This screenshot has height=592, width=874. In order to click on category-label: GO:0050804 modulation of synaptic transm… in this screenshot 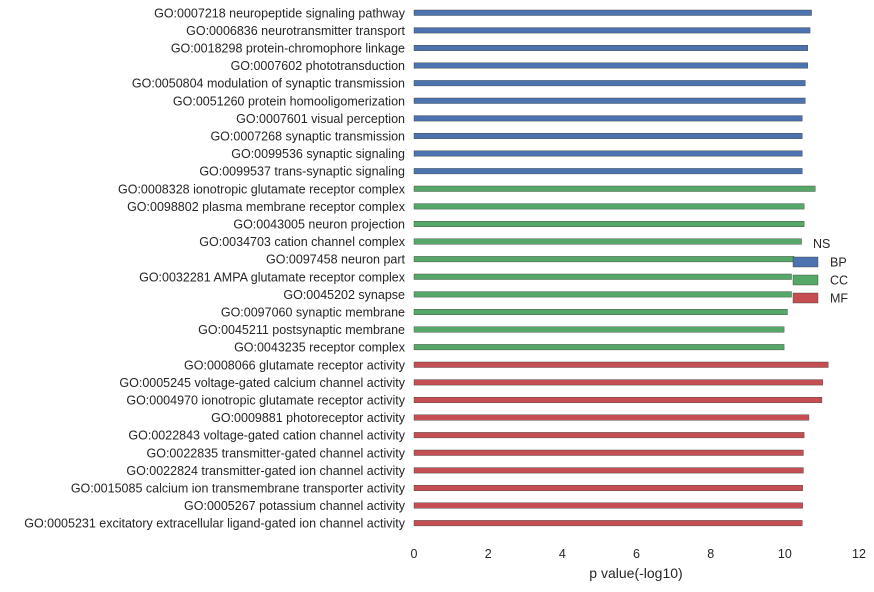, I will do `click(268, 84)`.